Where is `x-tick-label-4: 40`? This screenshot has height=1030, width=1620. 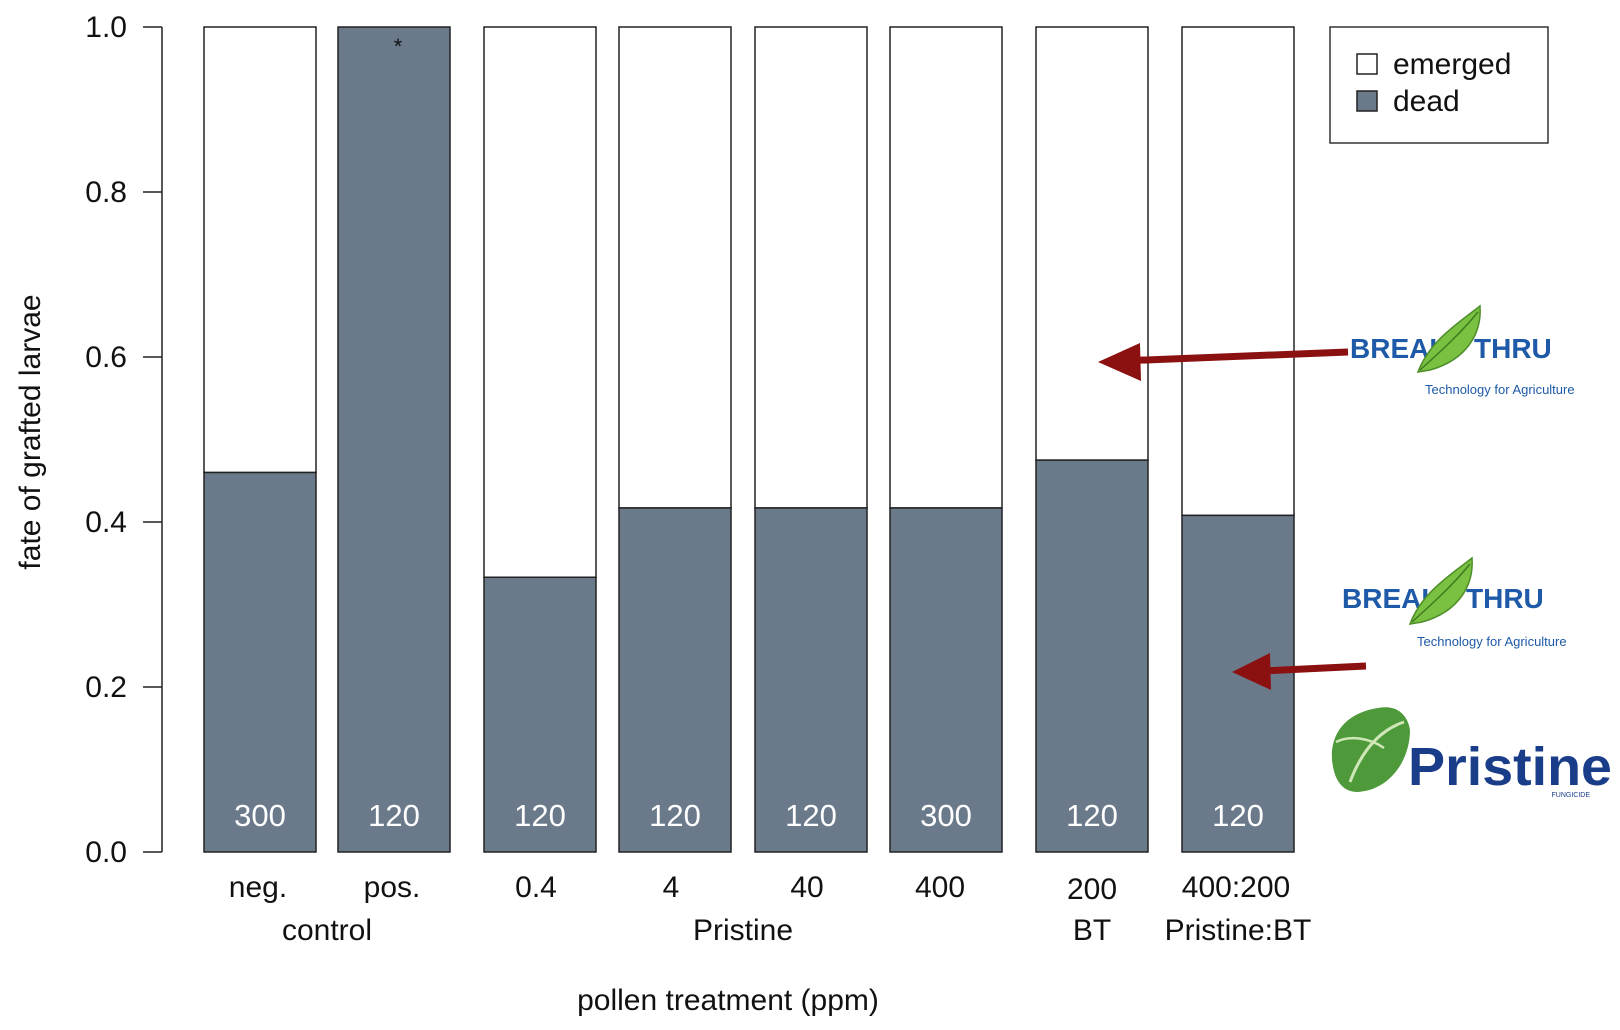
x-tick-label-4: 40 is located at coordinates (806, 887).